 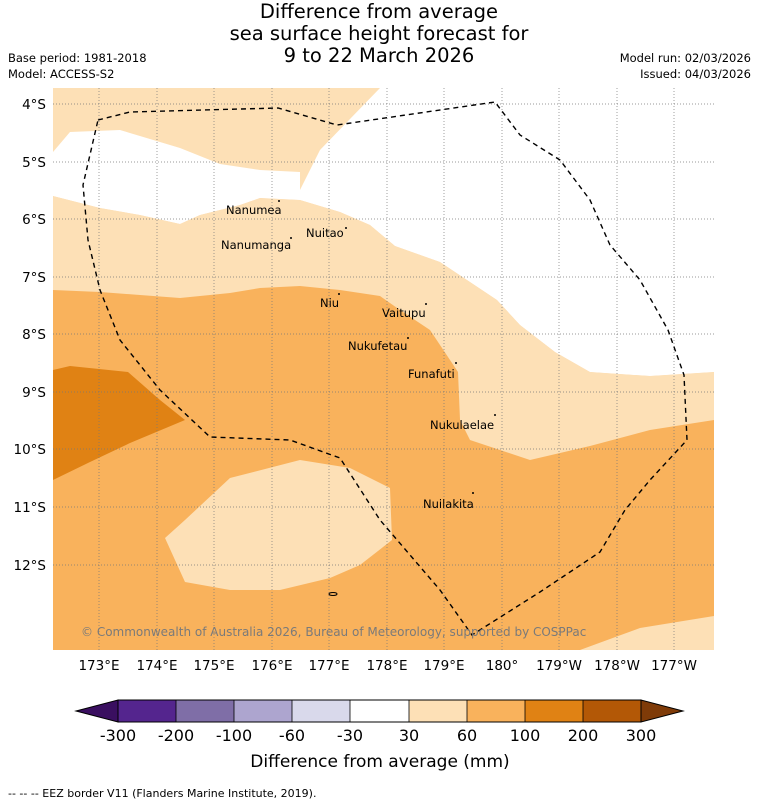 I want to click on lat-label-9s: 9°S, so click(x=34, y=393).